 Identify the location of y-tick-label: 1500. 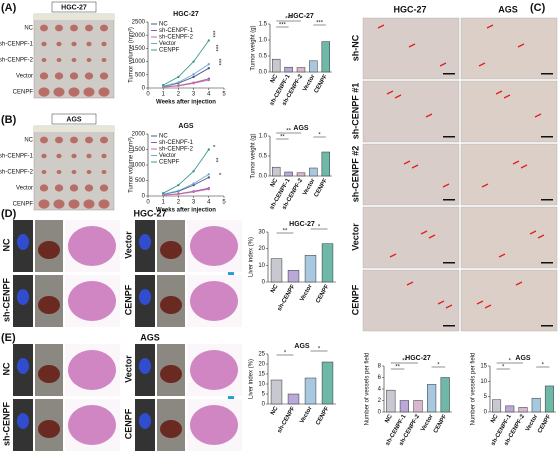
(139, 49).